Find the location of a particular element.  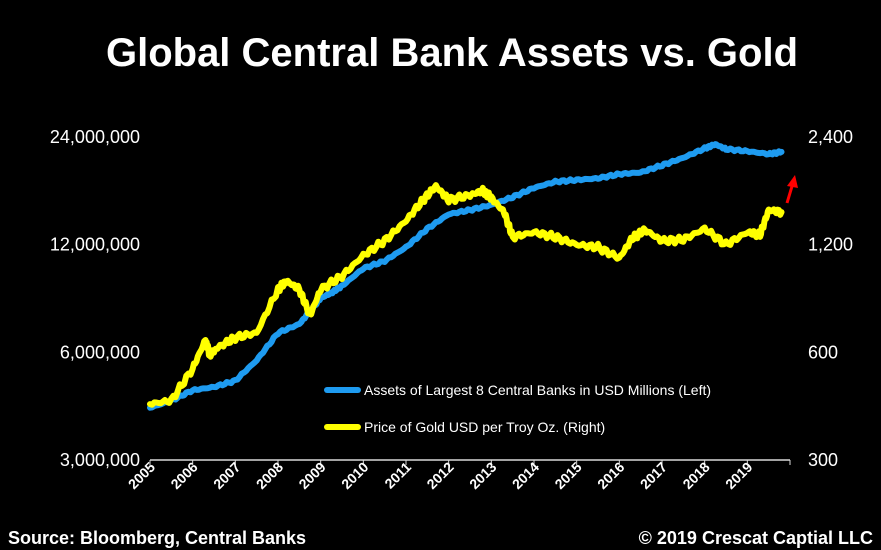

red-arrow-annotation is located at coordinates (791, 189).